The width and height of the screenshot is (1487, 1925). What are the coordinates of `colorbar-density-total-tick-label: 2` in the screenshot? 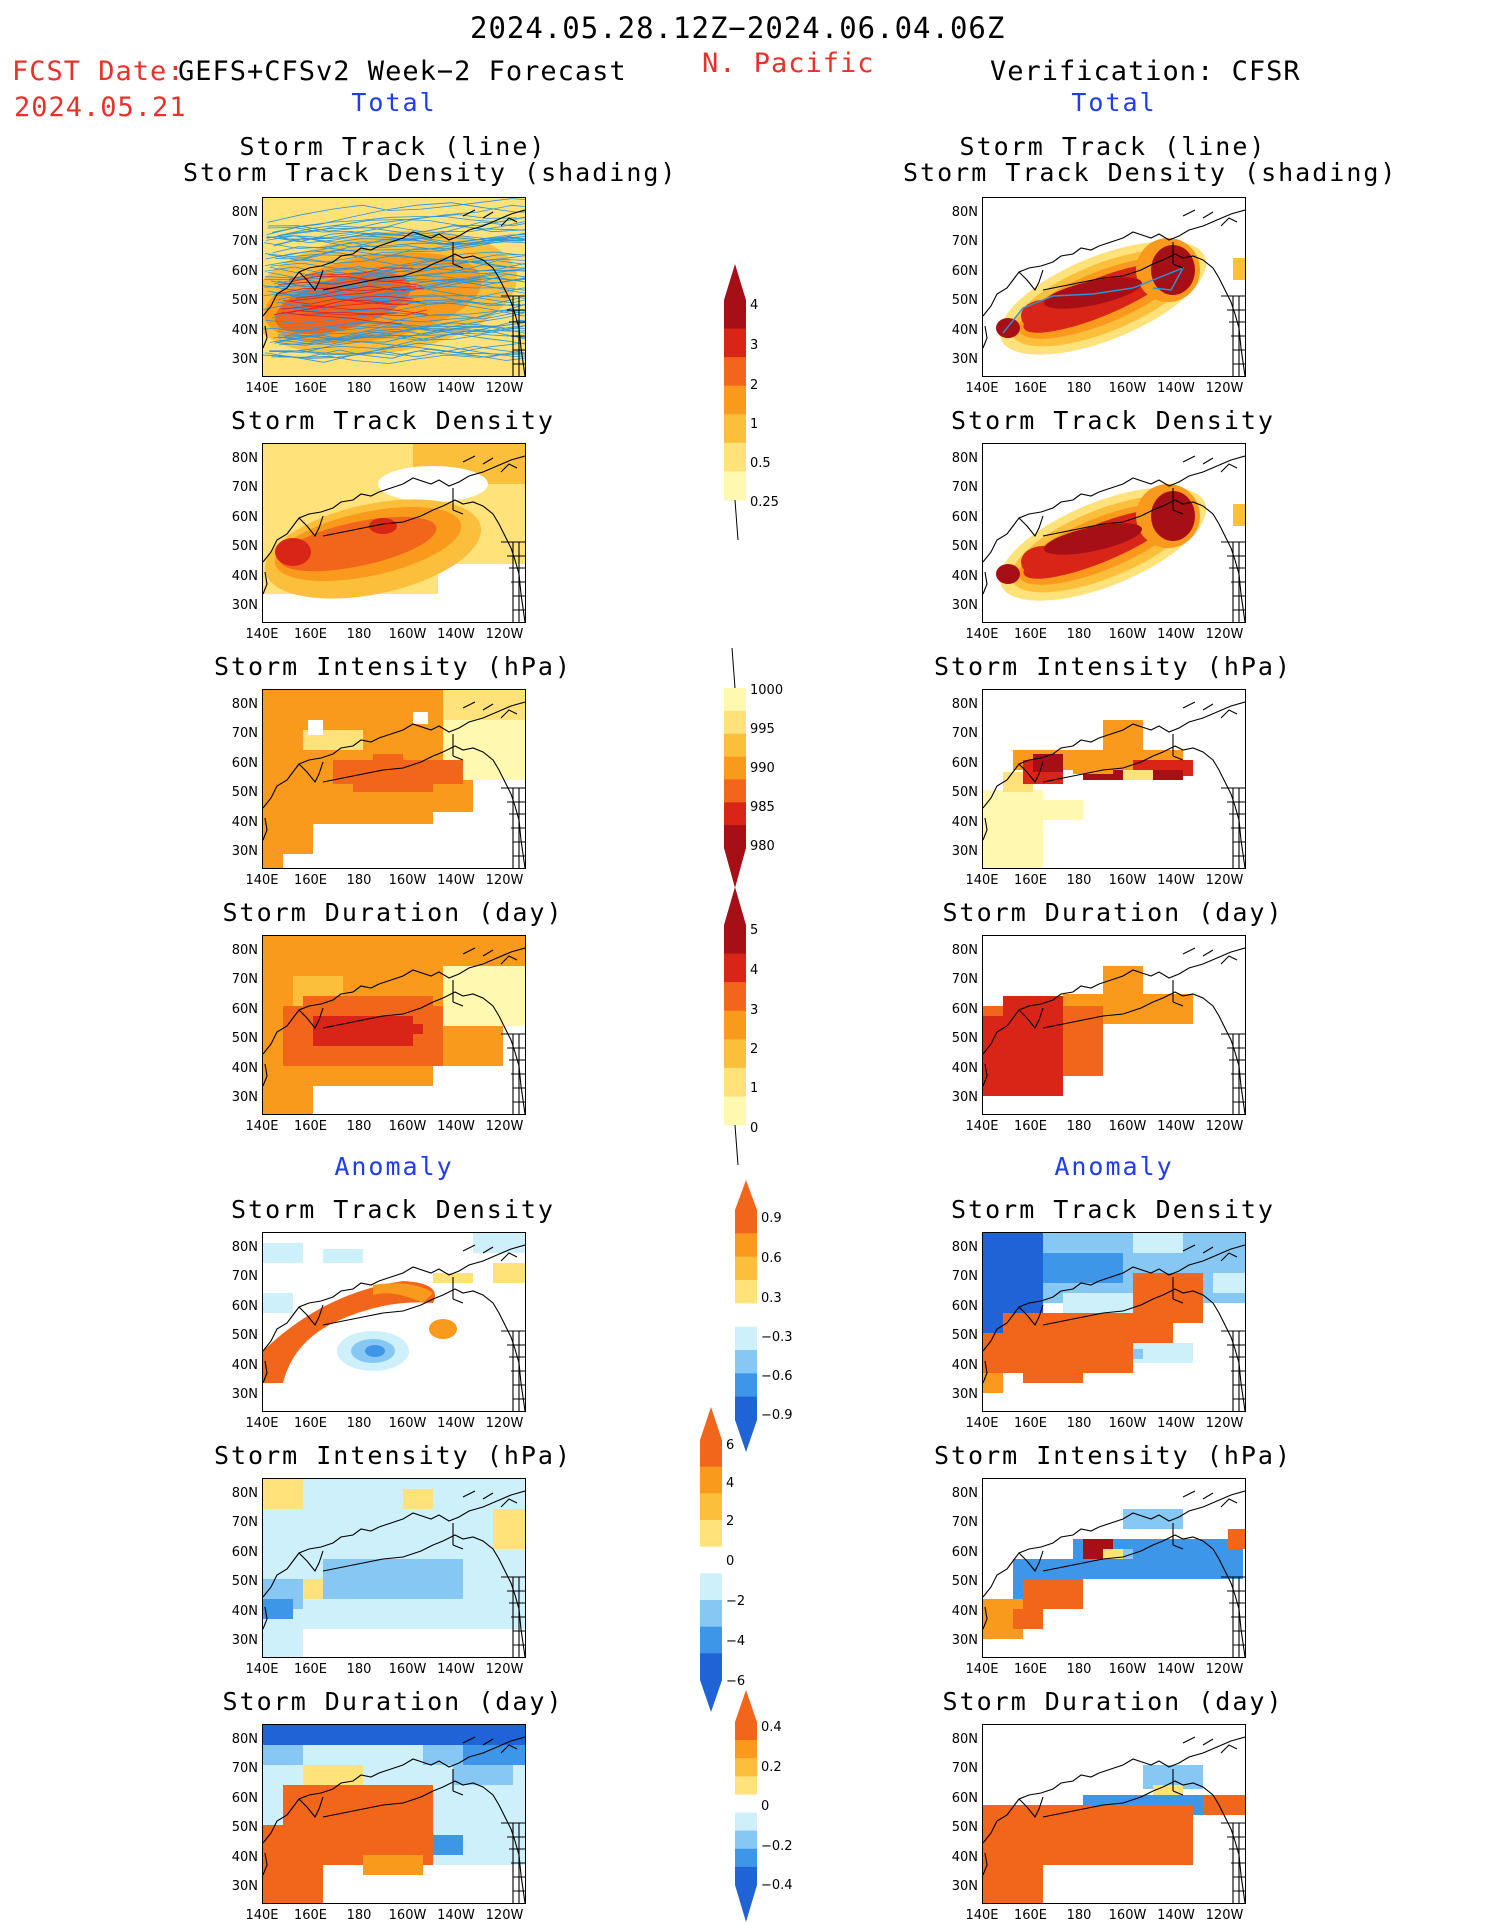 It's located at (754, 385).